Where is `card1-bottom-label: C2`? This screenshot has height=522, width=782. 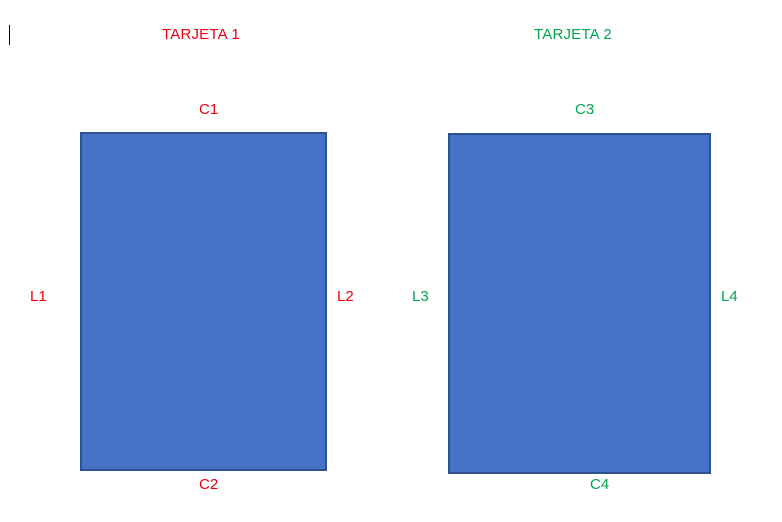 card1-bottom-label: C2 is located at coordinates (209, 484).